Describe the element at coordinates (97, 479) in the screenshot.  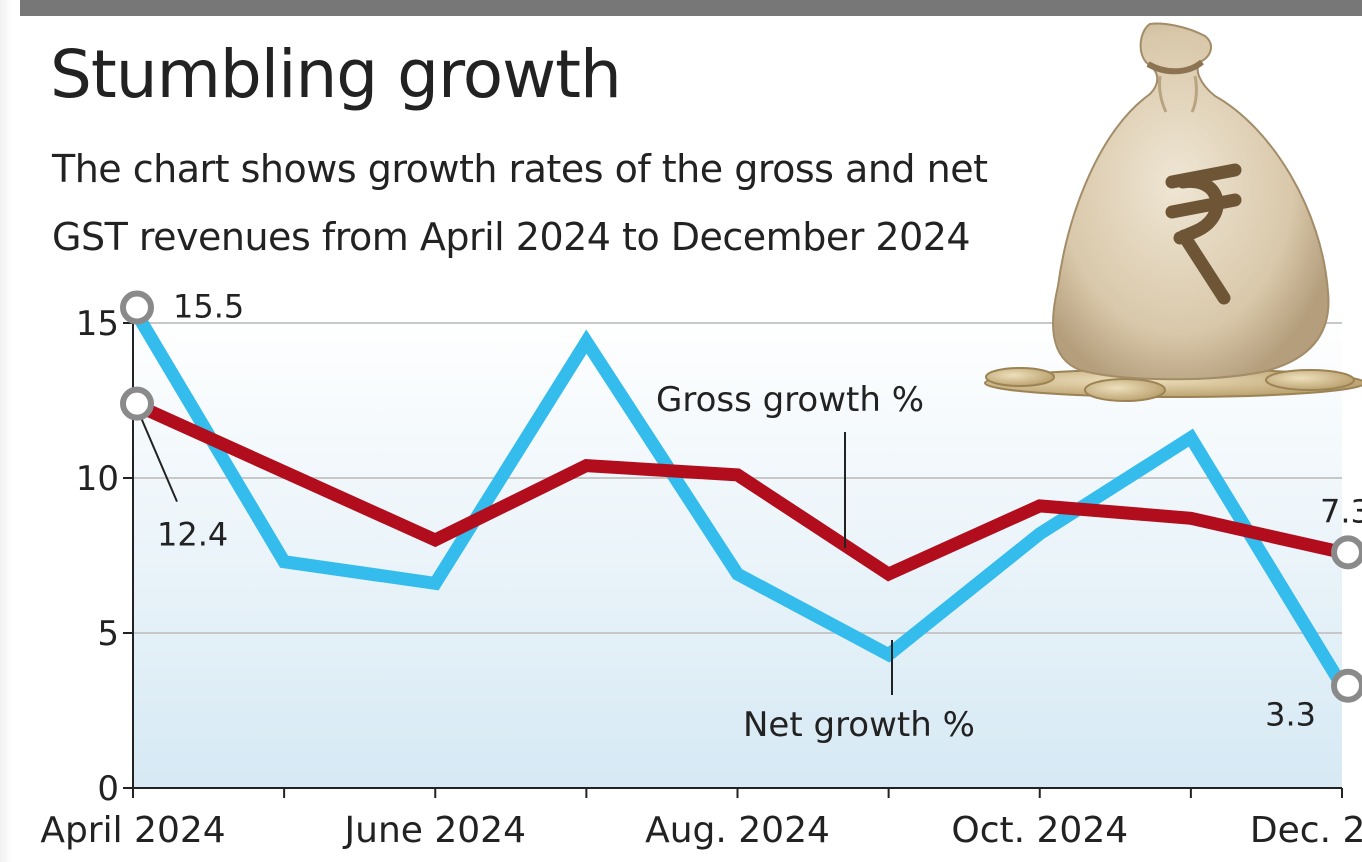
I see `y-tick-label: 10` at that location.